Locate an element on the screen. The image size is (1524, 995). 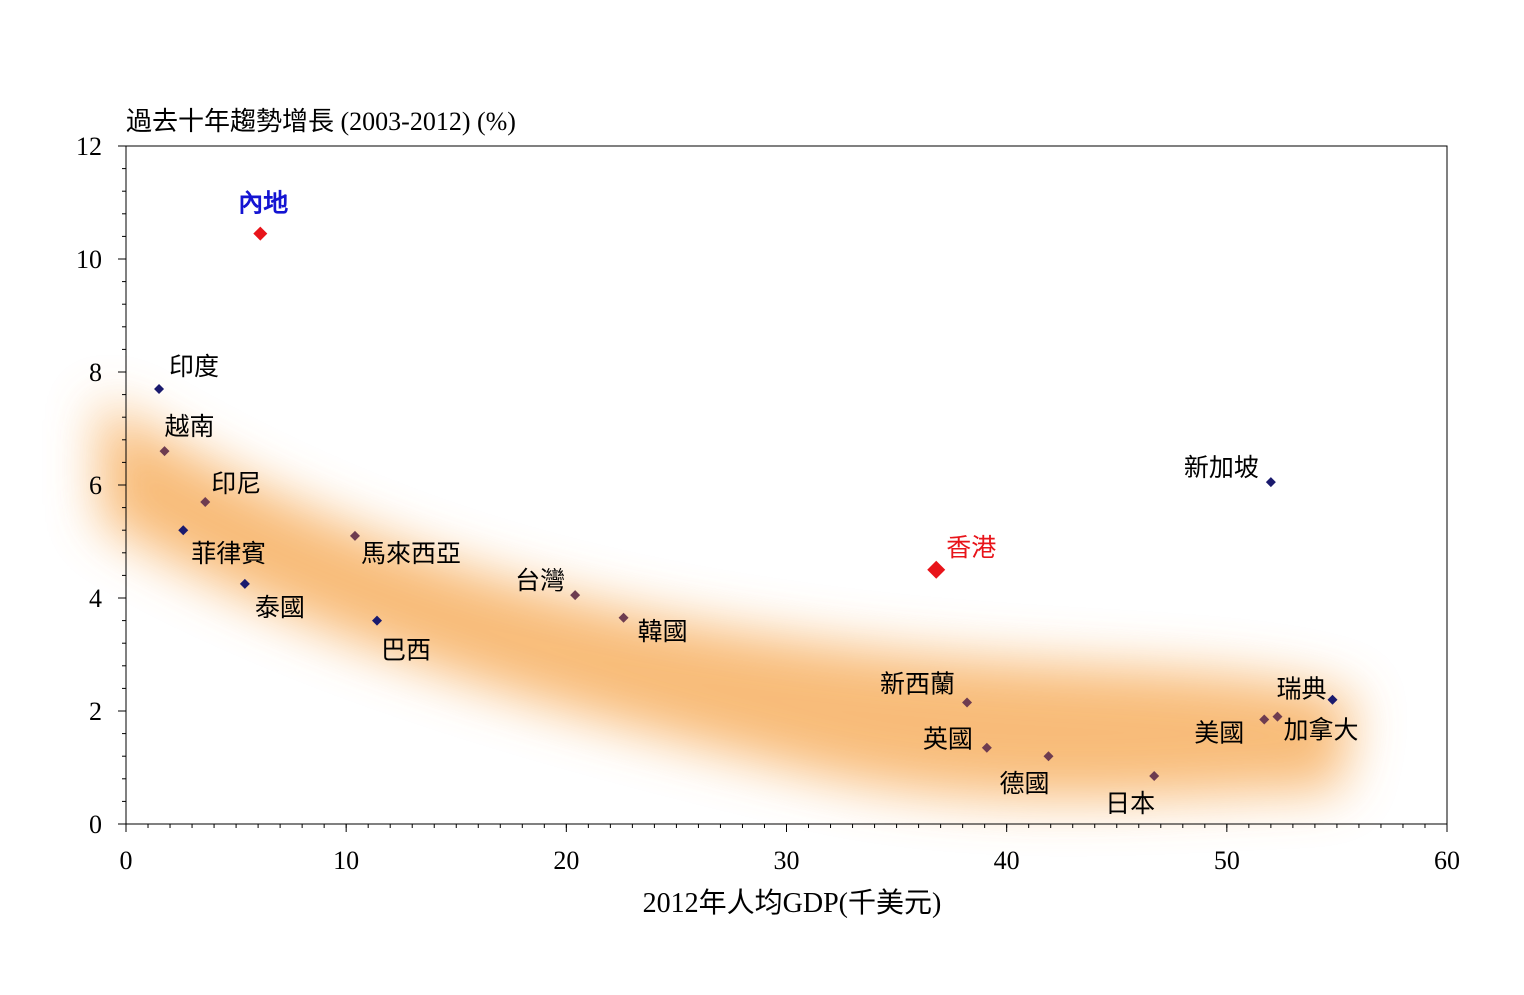
y-tick-label: 6 is located at coordinates (95, 485).